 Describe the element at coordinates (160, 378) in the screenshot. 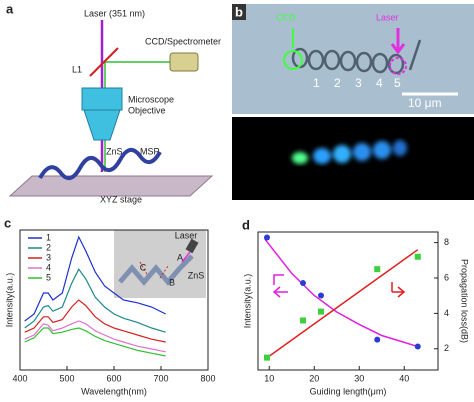

I see `x-tick-label: 700` at that location.